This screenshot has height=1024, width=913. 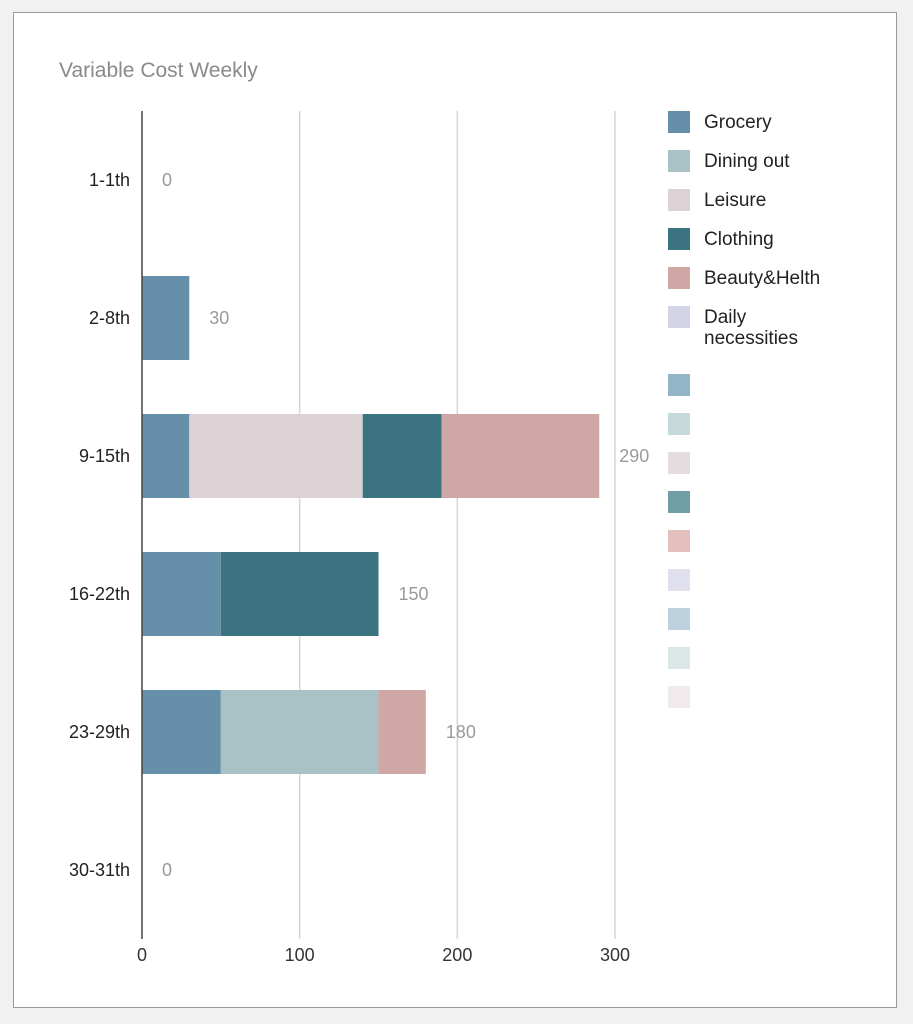 I want to click on legend-label-beauty-helth: Beauty&Helth, so click(x=762, y=278).